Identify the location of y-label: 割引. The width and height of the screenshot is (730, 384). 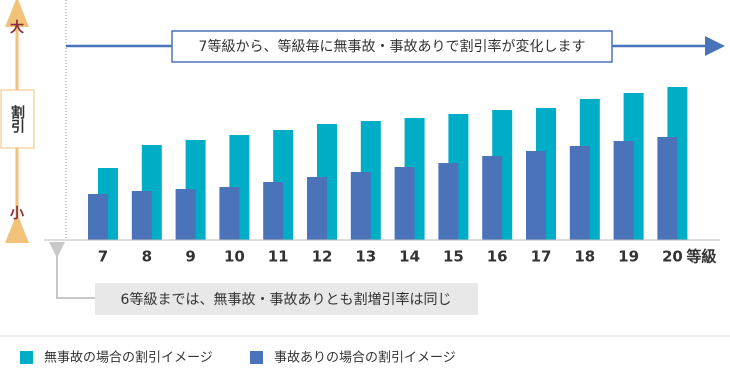
(17, 119).